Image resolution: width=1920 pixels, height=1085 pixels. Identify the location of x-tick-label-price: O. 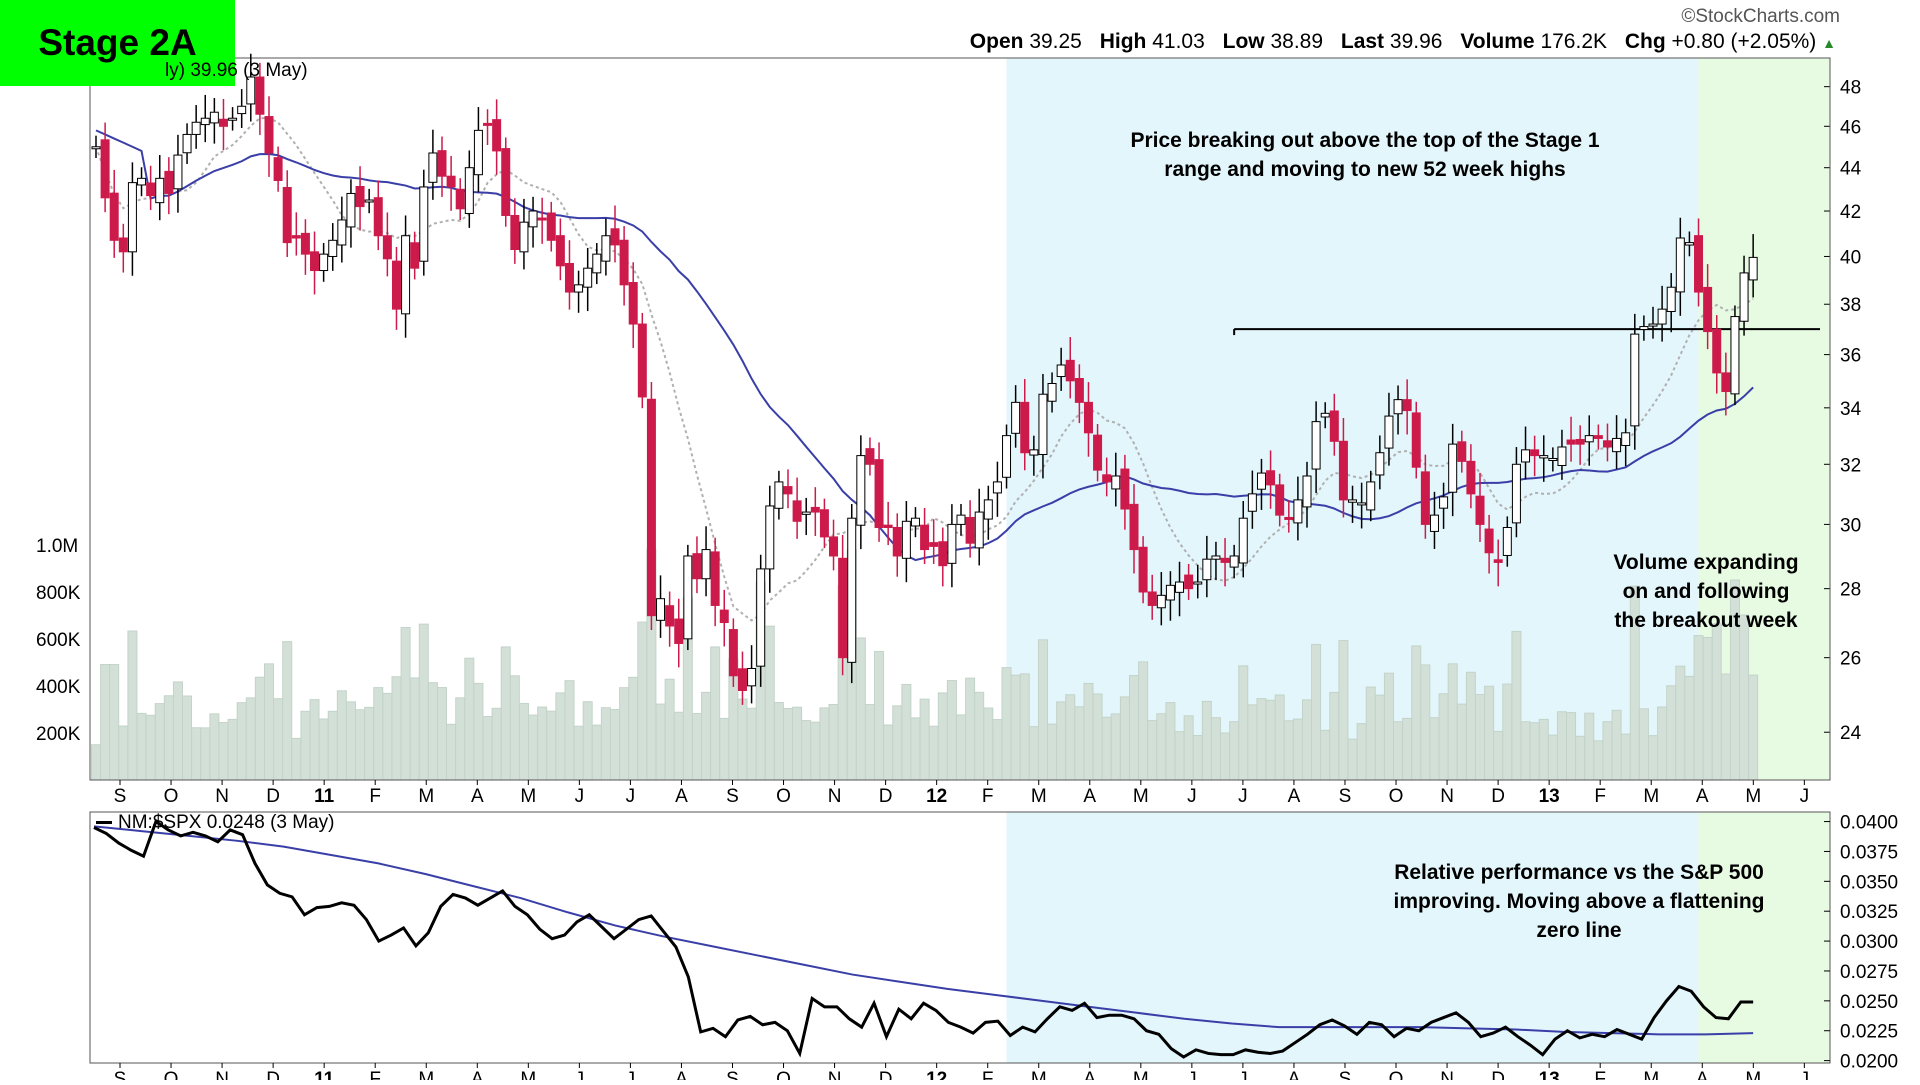
(783, 796).